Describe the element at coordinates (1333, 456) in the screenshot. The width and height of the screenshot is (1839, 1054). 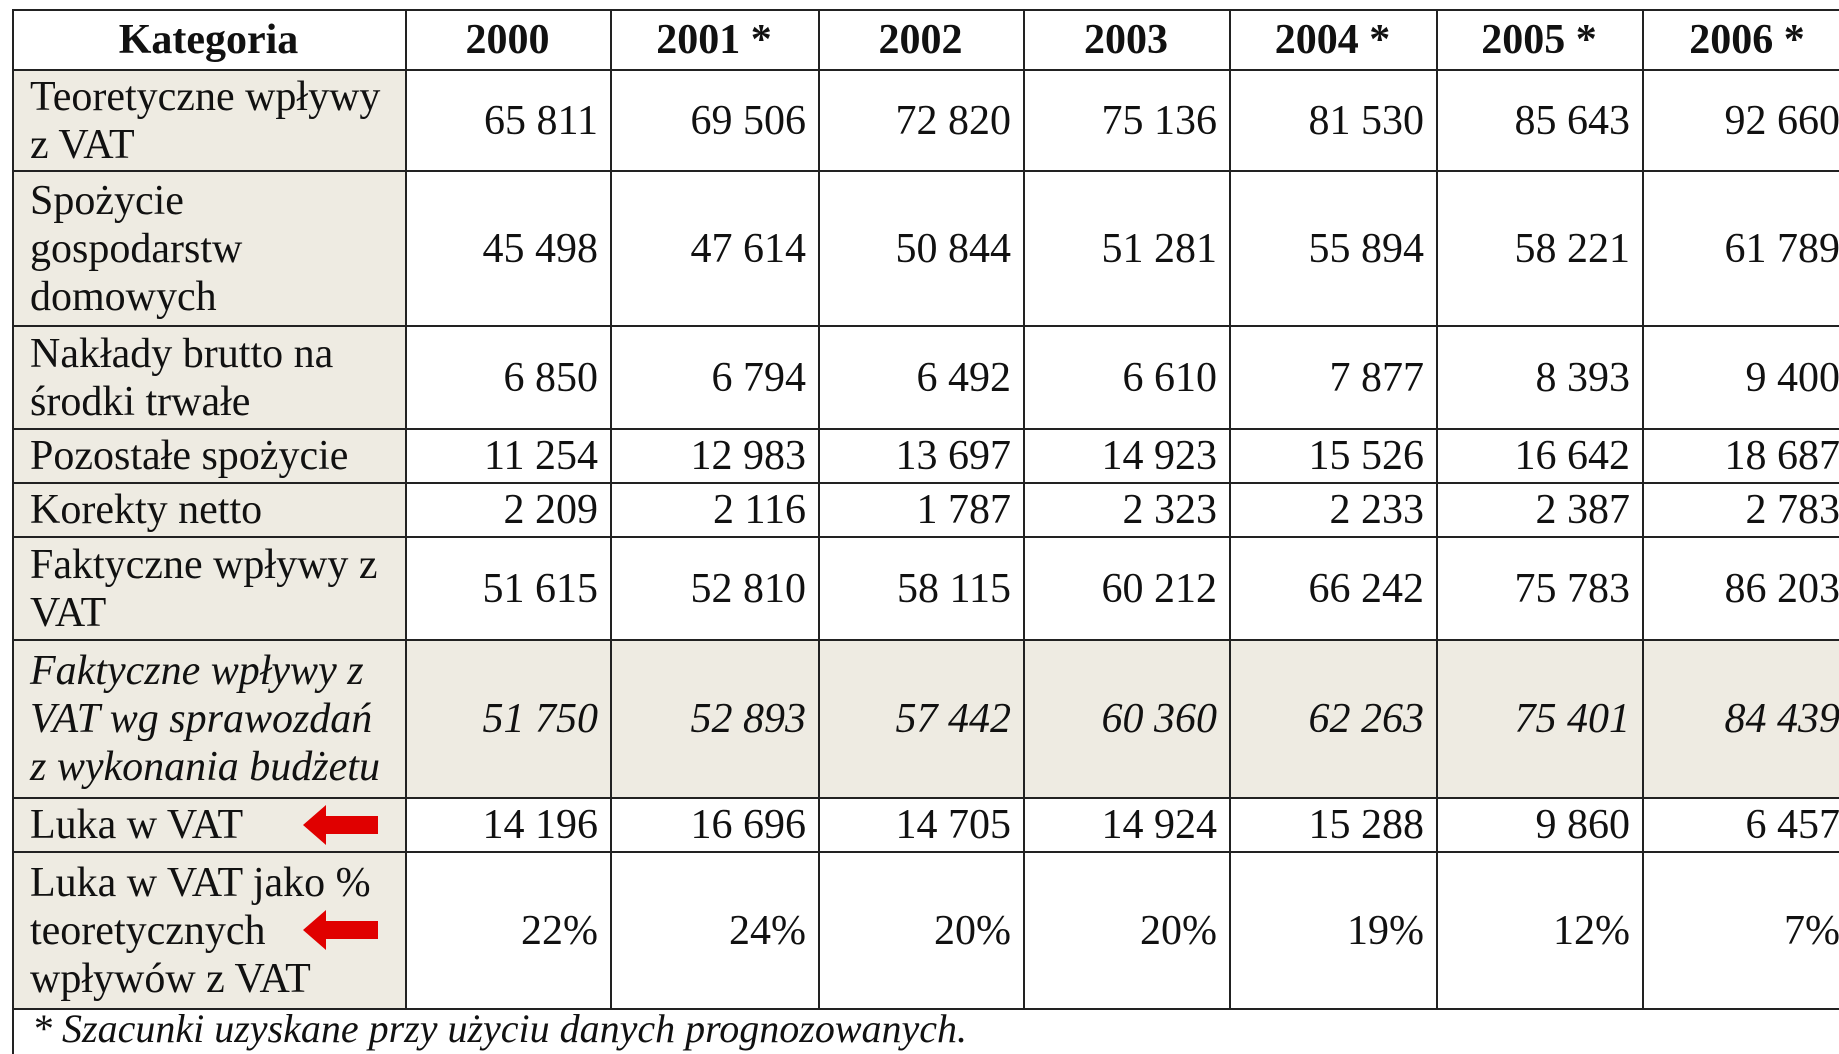
I see `cell: 15 526` at that location.